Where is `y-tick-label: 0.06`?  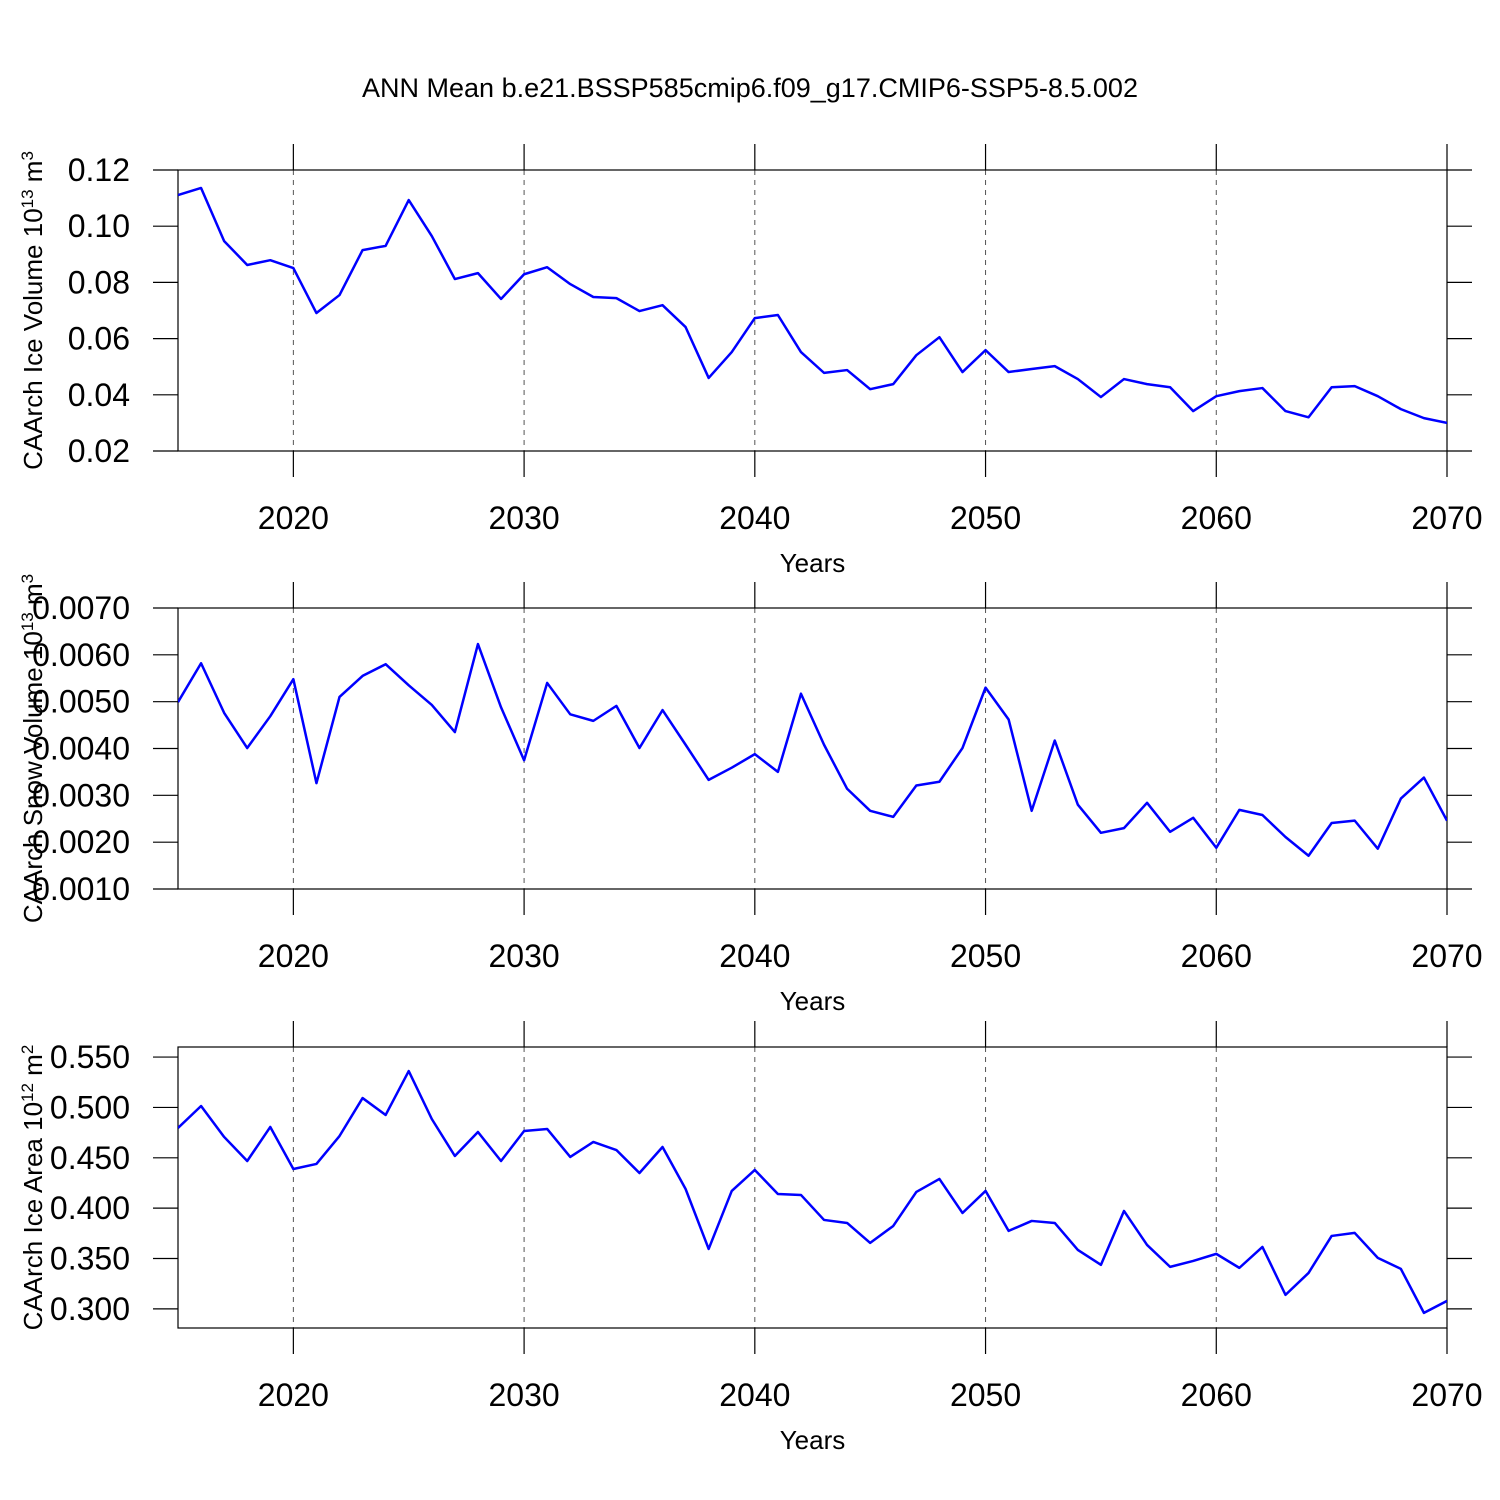
y-tick-label: 0.06 is located at coordinates (99, 339).